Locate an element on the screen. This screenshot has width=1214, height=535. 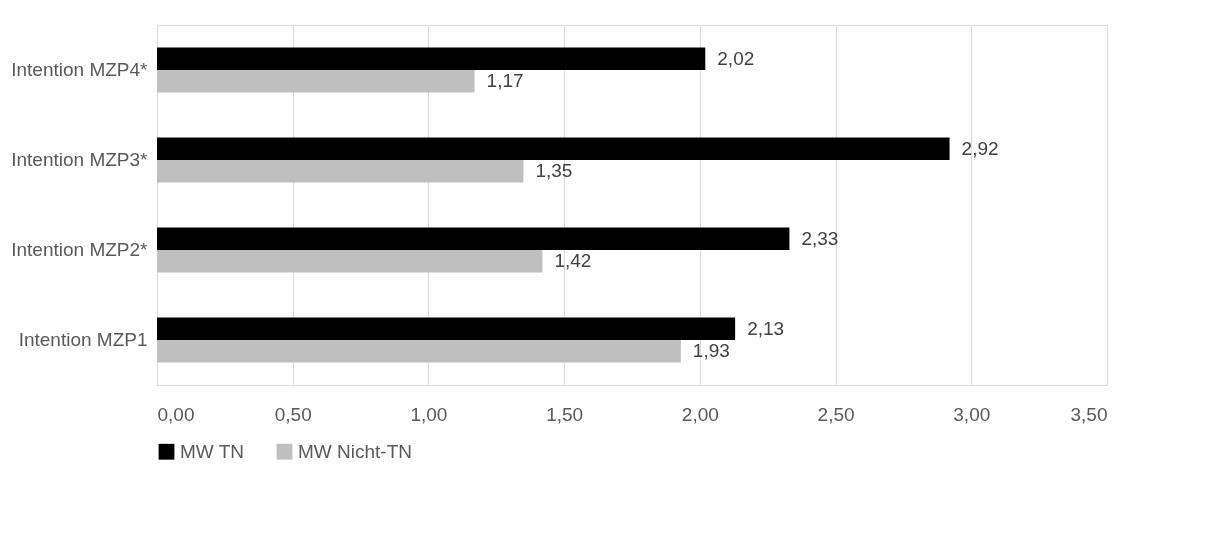
data-label: 1,17 is located at coordinates (505, 81).